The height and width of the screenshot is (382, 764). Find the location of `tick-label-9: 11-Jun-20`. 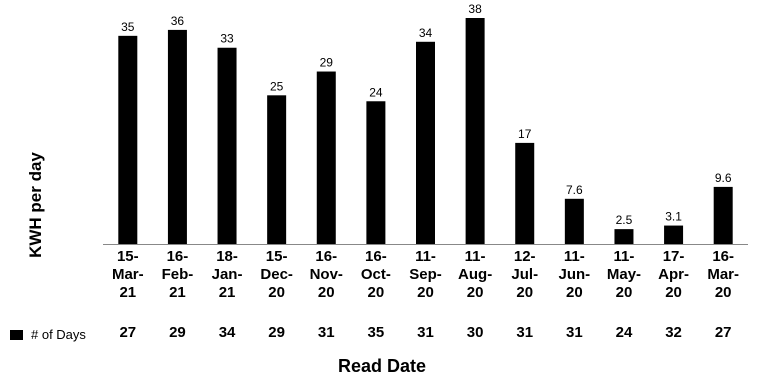

tick-label-9: 11-Jun-20 is located at coordinates (575, 274).